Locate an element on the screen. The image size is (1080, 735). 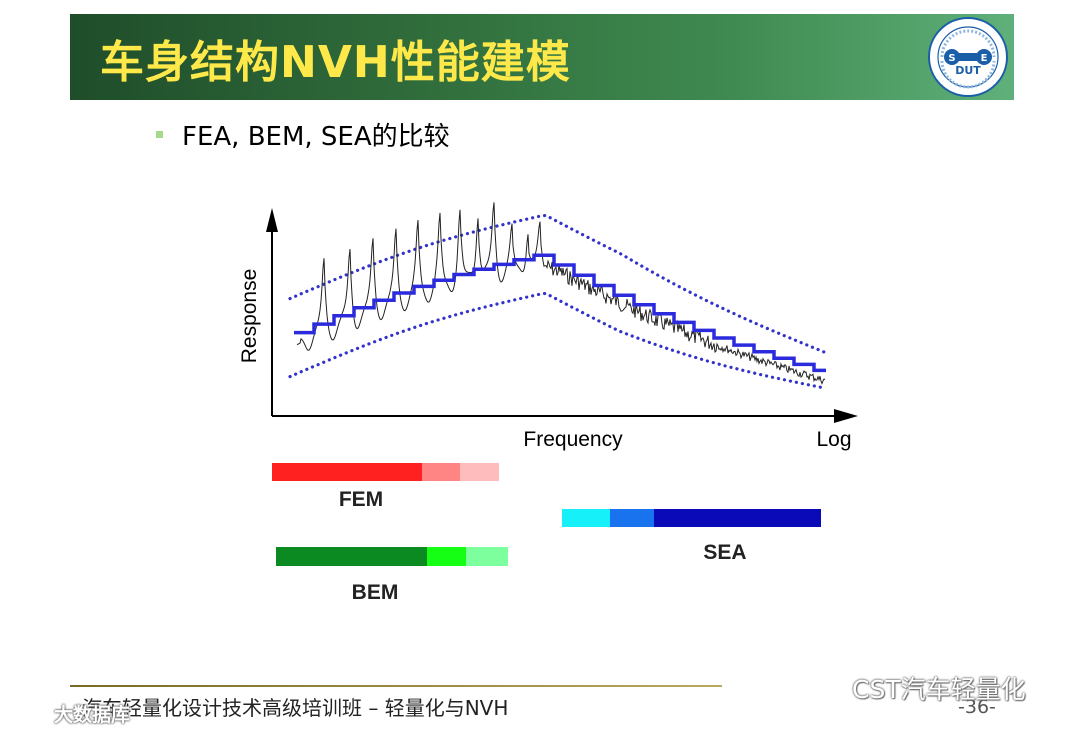
fem-bar-tertiary is located at coordinates (479, 472).